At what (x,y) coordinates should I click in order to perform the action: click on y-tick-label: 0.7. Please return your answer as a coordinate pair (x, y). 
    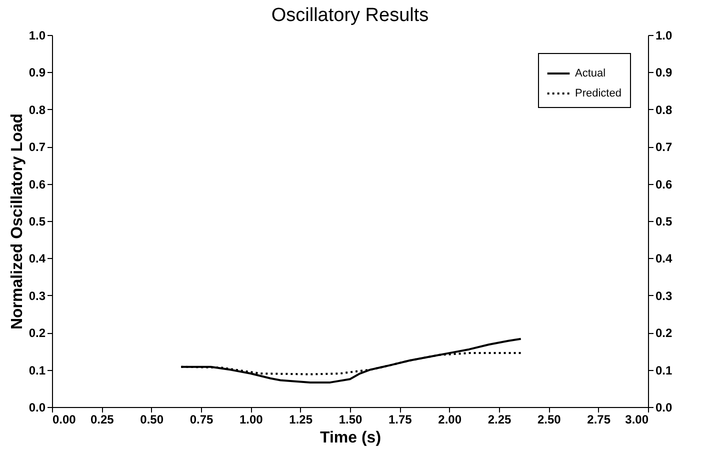
    Looking at the image, I should click on (37, 147).